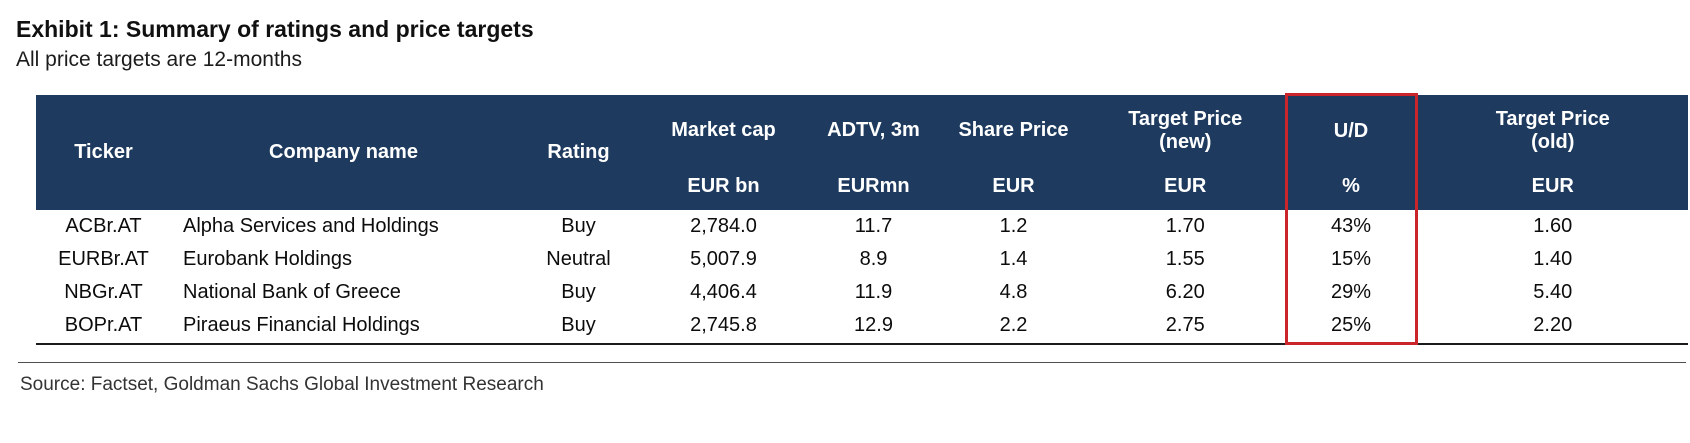  I want to click on col-header-target-price-old: Target Price (old), so click(1552, 131).